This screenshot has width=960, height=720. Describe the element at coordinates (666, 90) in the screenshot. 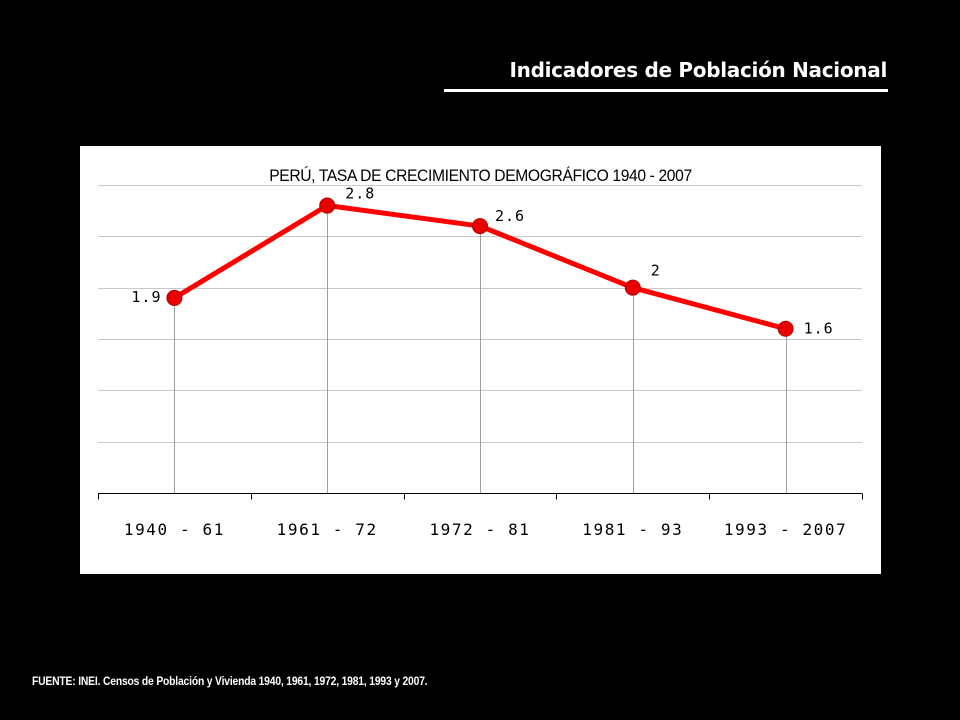

I see `title-underline` at that location.